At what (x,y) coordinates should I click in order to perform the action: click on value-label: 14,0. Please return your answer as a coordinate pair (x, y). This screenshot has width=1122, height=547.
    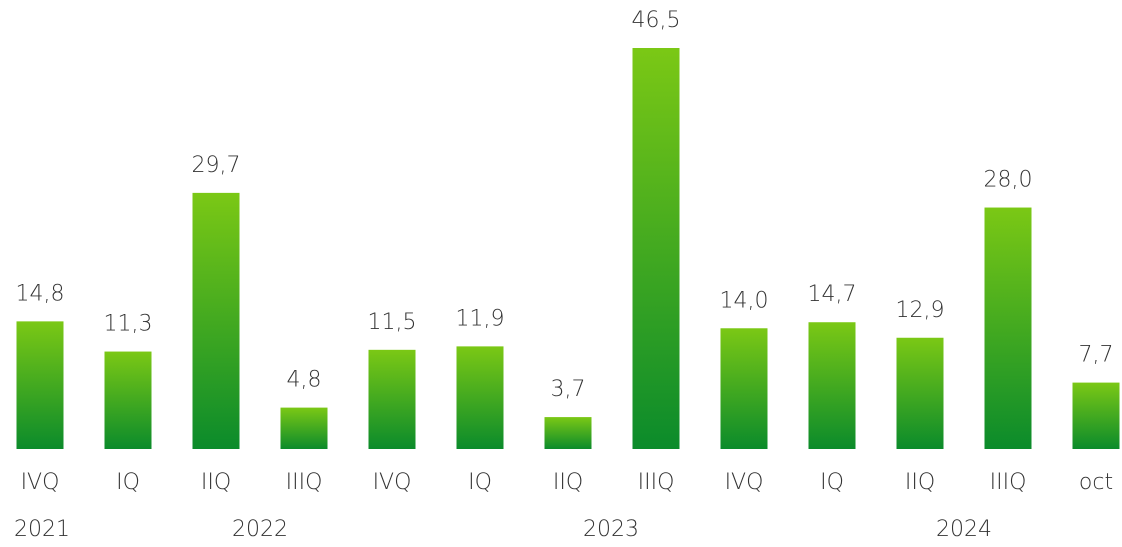
    Looking at the image, I should click on (744, 300).